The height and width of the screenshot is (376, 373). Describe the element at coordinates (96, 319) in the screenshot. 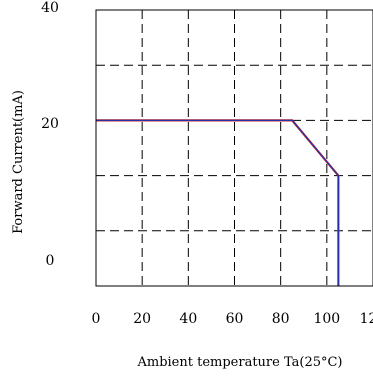

I see `x-tick-label: 0` at that location.